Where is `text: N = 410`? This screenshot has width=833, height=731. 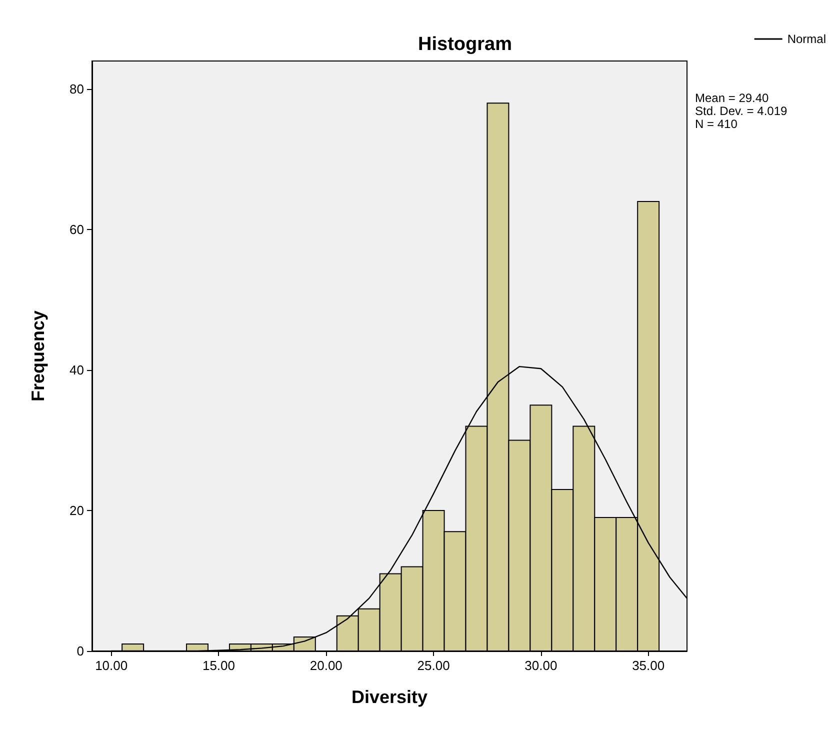
text: N = 410 is located at coordinates (716, 124).